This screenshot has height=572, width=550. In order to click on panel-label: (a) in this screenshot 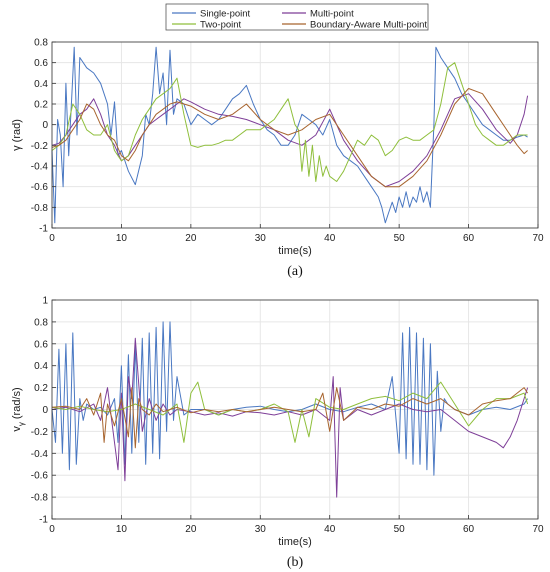, I will do `click(295, 271)`.